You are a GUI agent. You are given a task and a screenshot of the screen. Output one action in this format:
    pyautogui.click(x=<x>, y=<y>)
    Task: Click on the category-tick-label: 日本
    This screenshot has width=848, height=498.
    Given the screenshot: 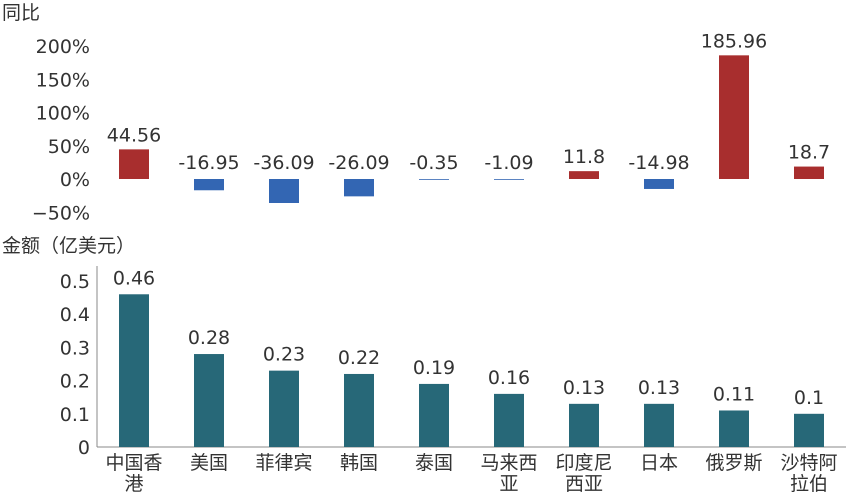 What is the action you would take?
    pyautogui.click(x=659, y=463)
    